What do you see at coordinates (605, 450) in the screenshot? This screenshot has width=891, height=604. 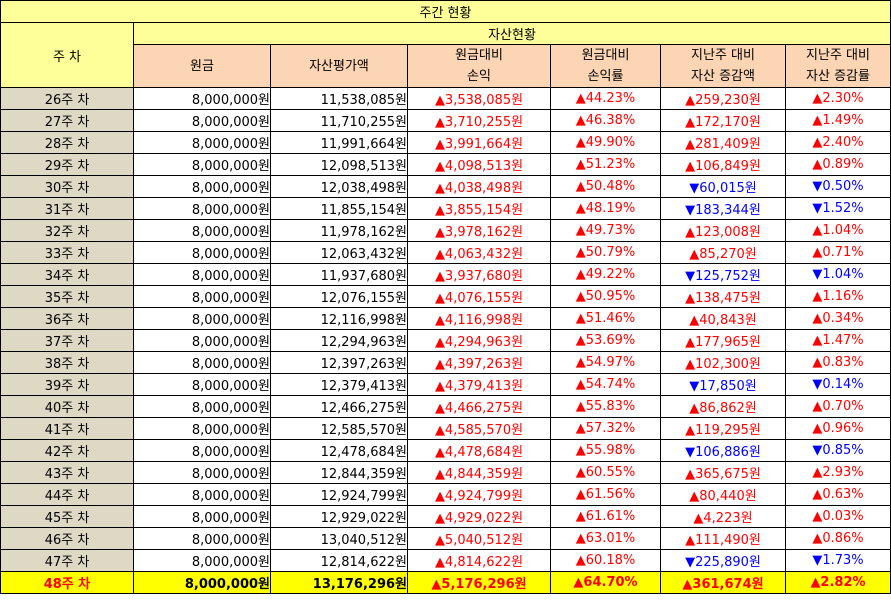 I see `pnl-rate-cell: ▲55.98%` at bounding box center [605, 450].